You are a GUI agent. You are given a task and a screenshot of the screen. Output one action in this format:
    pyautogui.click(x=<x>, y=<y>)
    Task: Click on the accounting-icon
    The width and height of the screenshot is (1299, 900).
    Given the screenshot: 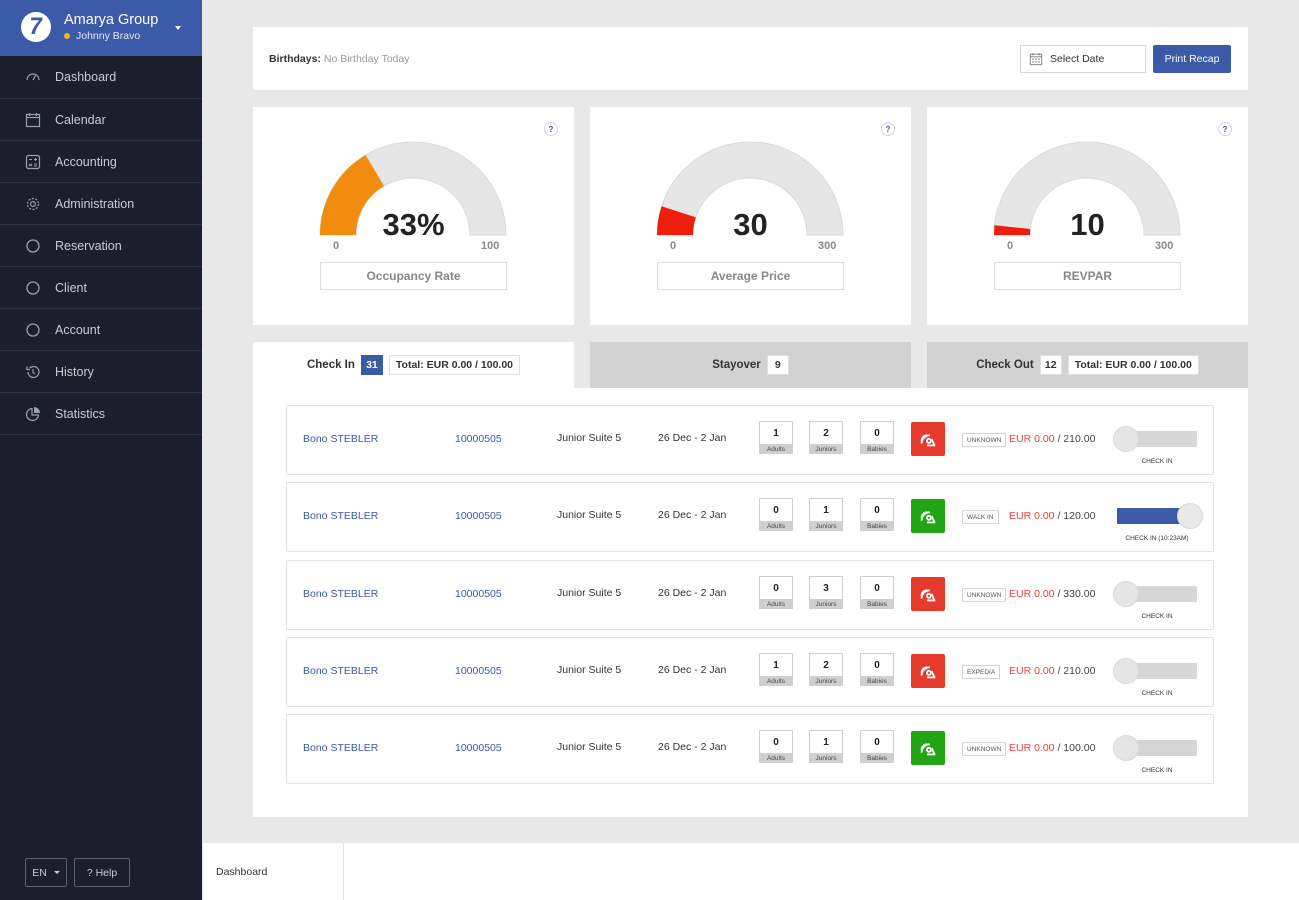 What is the action you would take?
    pyautogui.click(x=33, y=162)
    